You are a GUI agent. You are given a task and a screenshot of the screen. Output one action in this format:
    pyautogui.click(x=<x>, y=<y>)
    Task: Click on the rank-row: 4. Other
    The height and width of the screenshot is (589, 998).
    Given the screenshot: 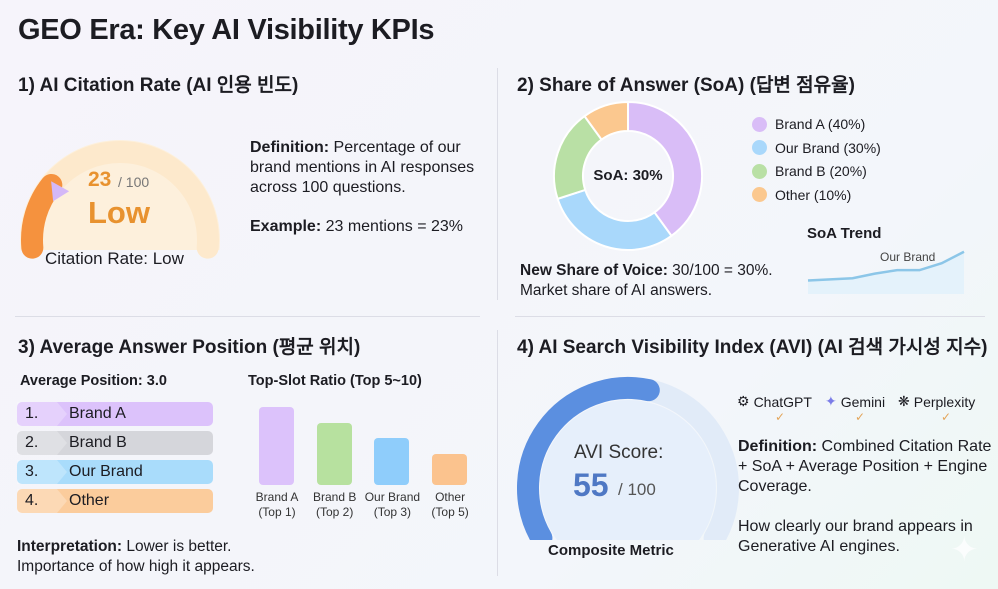 What is the action you would take?
    pyautogui.click(x=115, y=501)
    